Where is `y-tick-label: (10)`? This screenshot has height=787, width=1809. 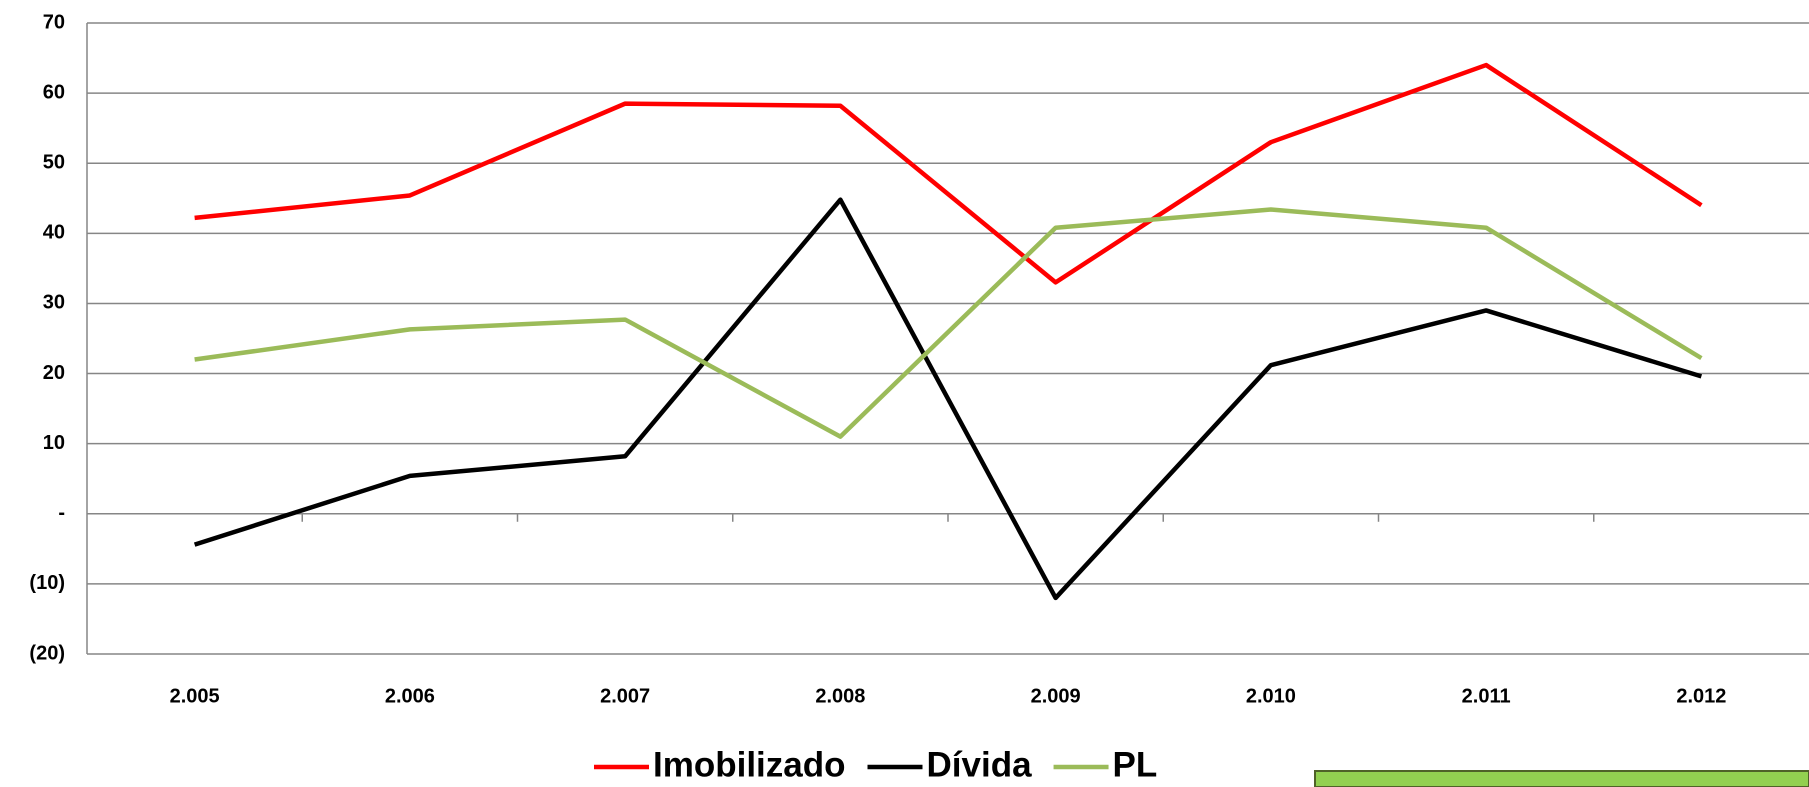 y-tick-label: (10) is located at coordinates (47, 583).